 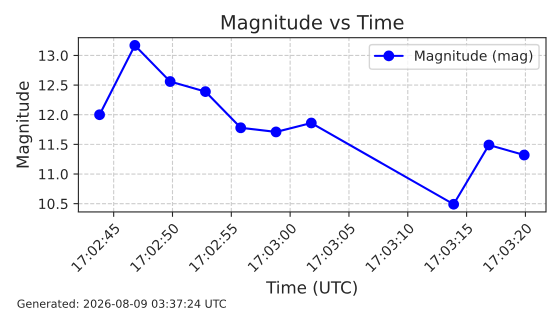 What do you see at coordinates (313, 24) in the screenshot?
I see `chart-title: Magnitude vs Time` at bounding box center [313, 24].